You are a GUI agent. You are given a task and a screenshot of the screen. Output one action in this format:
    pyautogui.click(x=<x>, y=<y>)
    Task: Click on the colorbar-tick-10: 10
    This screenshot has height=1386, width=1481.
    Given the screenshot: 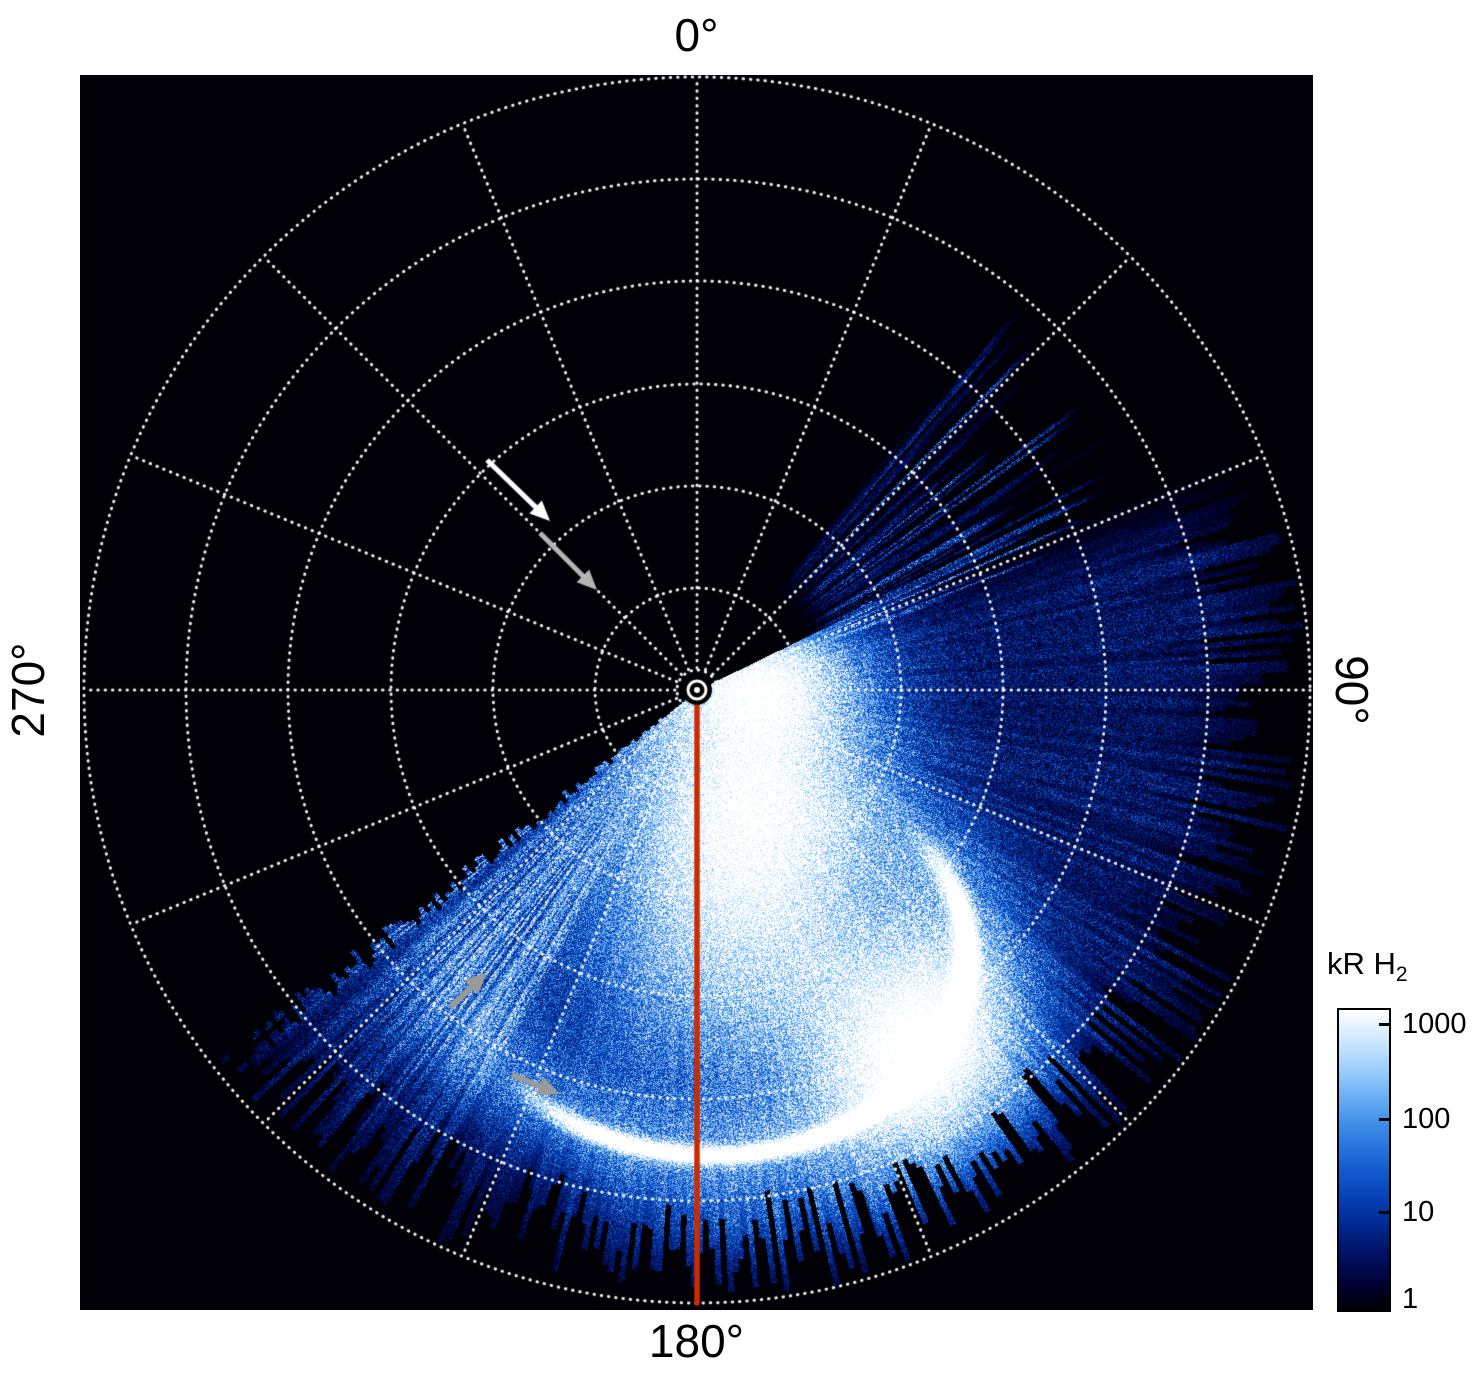 What is the action you would take?
    pyautogui.click(x=1418, y=1211)
    